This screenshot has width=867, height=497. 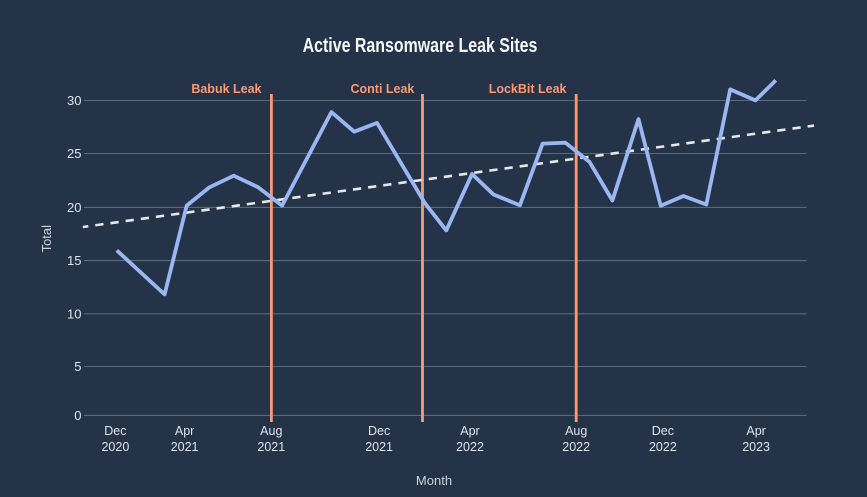 I want to click on svg-text: 5, so click(x=77, y=366).